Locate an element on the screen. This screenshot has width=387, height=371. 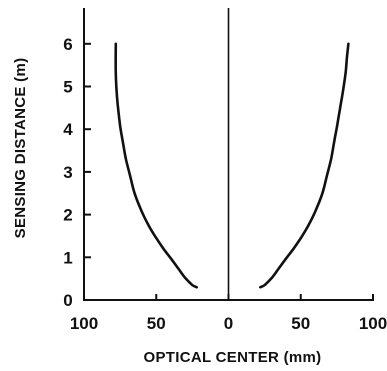
y-axis-title: SENSING DISTANCE (m) is located at coordinates (20, 148).